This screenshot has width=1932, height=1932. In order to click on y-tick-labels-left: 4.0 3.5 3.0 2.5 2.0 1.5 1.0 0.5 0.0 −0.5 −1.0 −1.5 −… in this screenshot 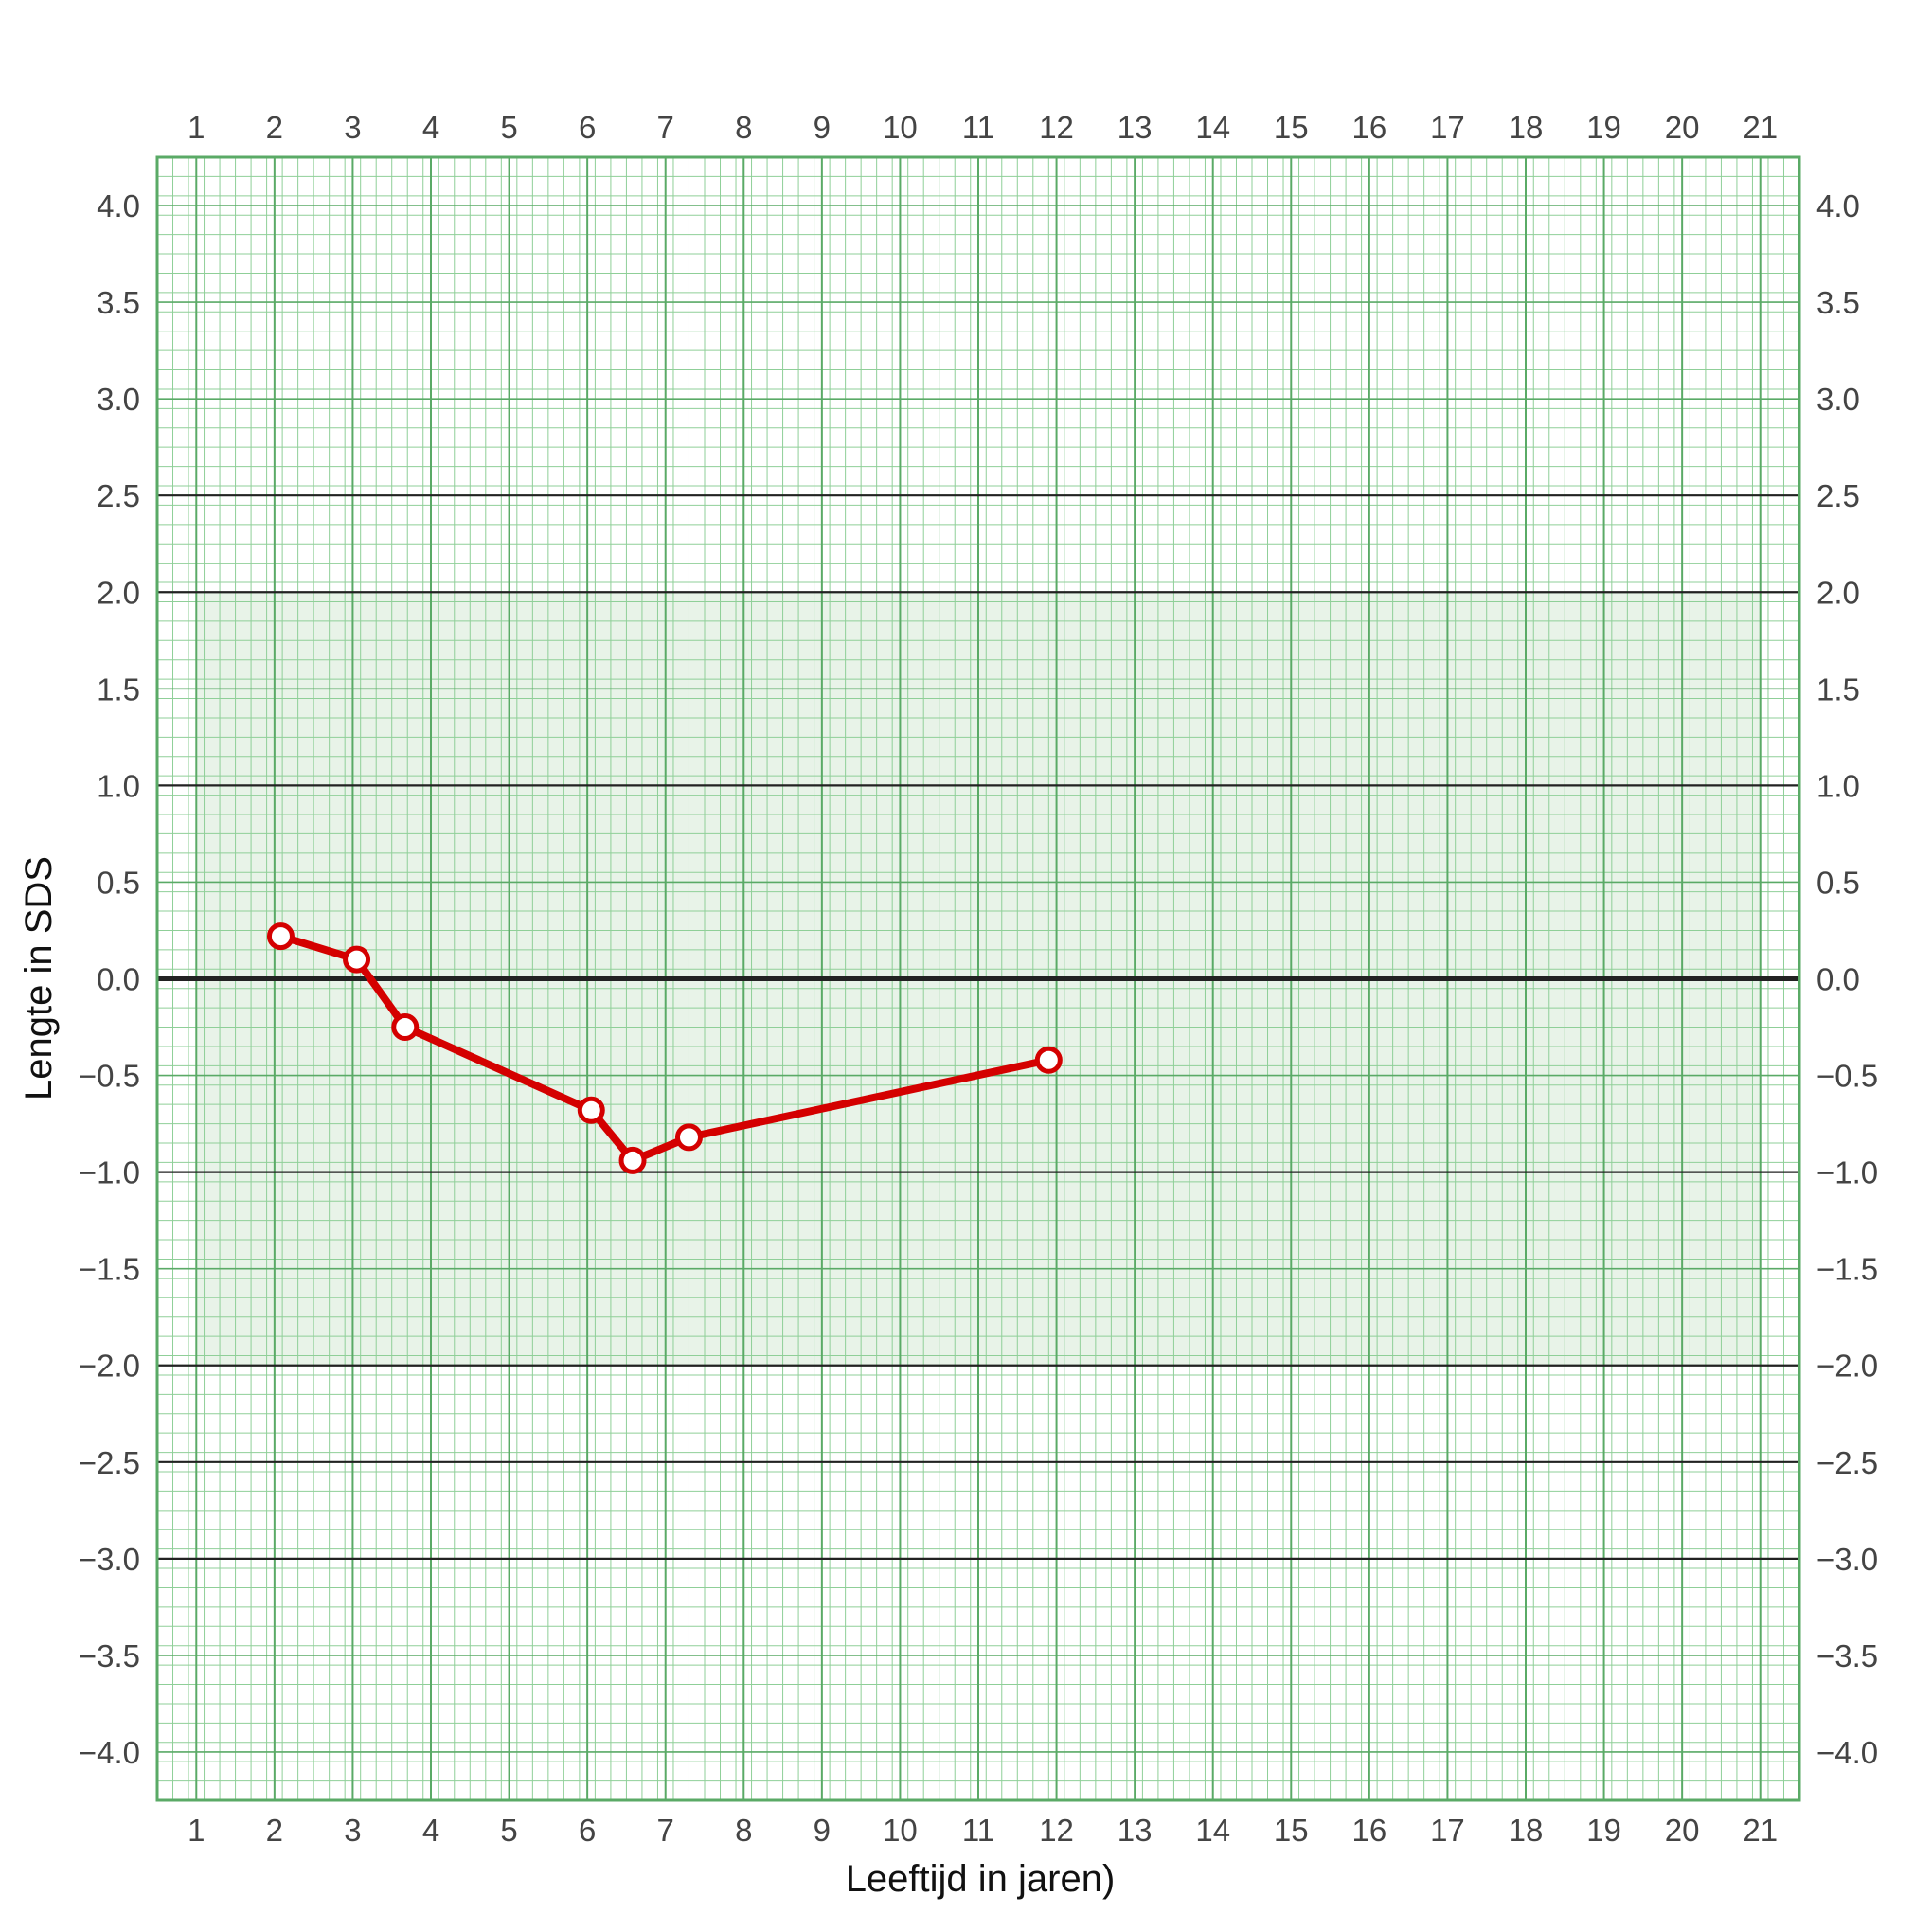, I will do `click(109, 979)`.